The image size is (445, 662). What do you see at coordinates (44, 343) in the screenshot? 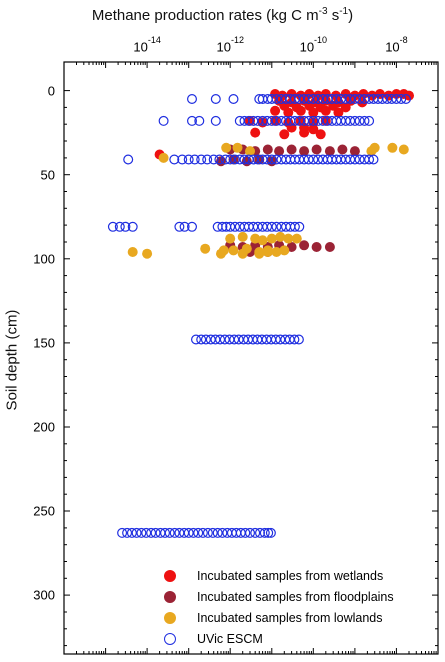
I see `y-tick-label: 150` at bounding box center [44, 343].